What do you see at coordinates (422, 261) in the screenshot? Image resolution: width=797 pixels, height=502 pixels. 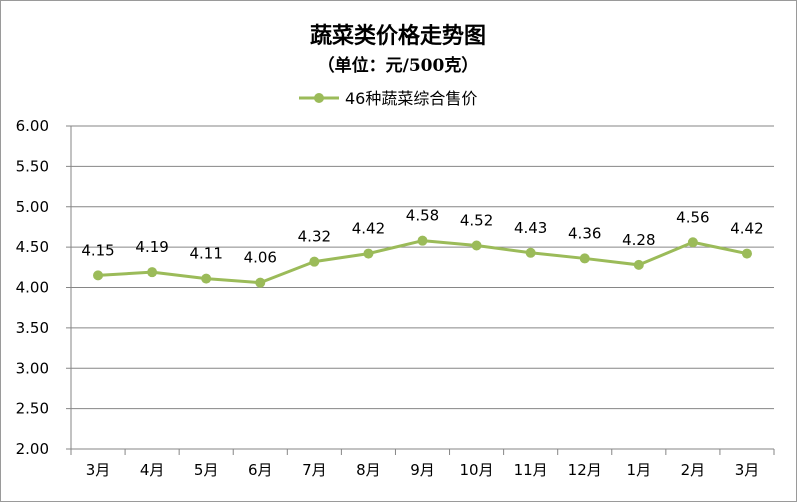 I see `data-points` at bounding box center [422, 261].